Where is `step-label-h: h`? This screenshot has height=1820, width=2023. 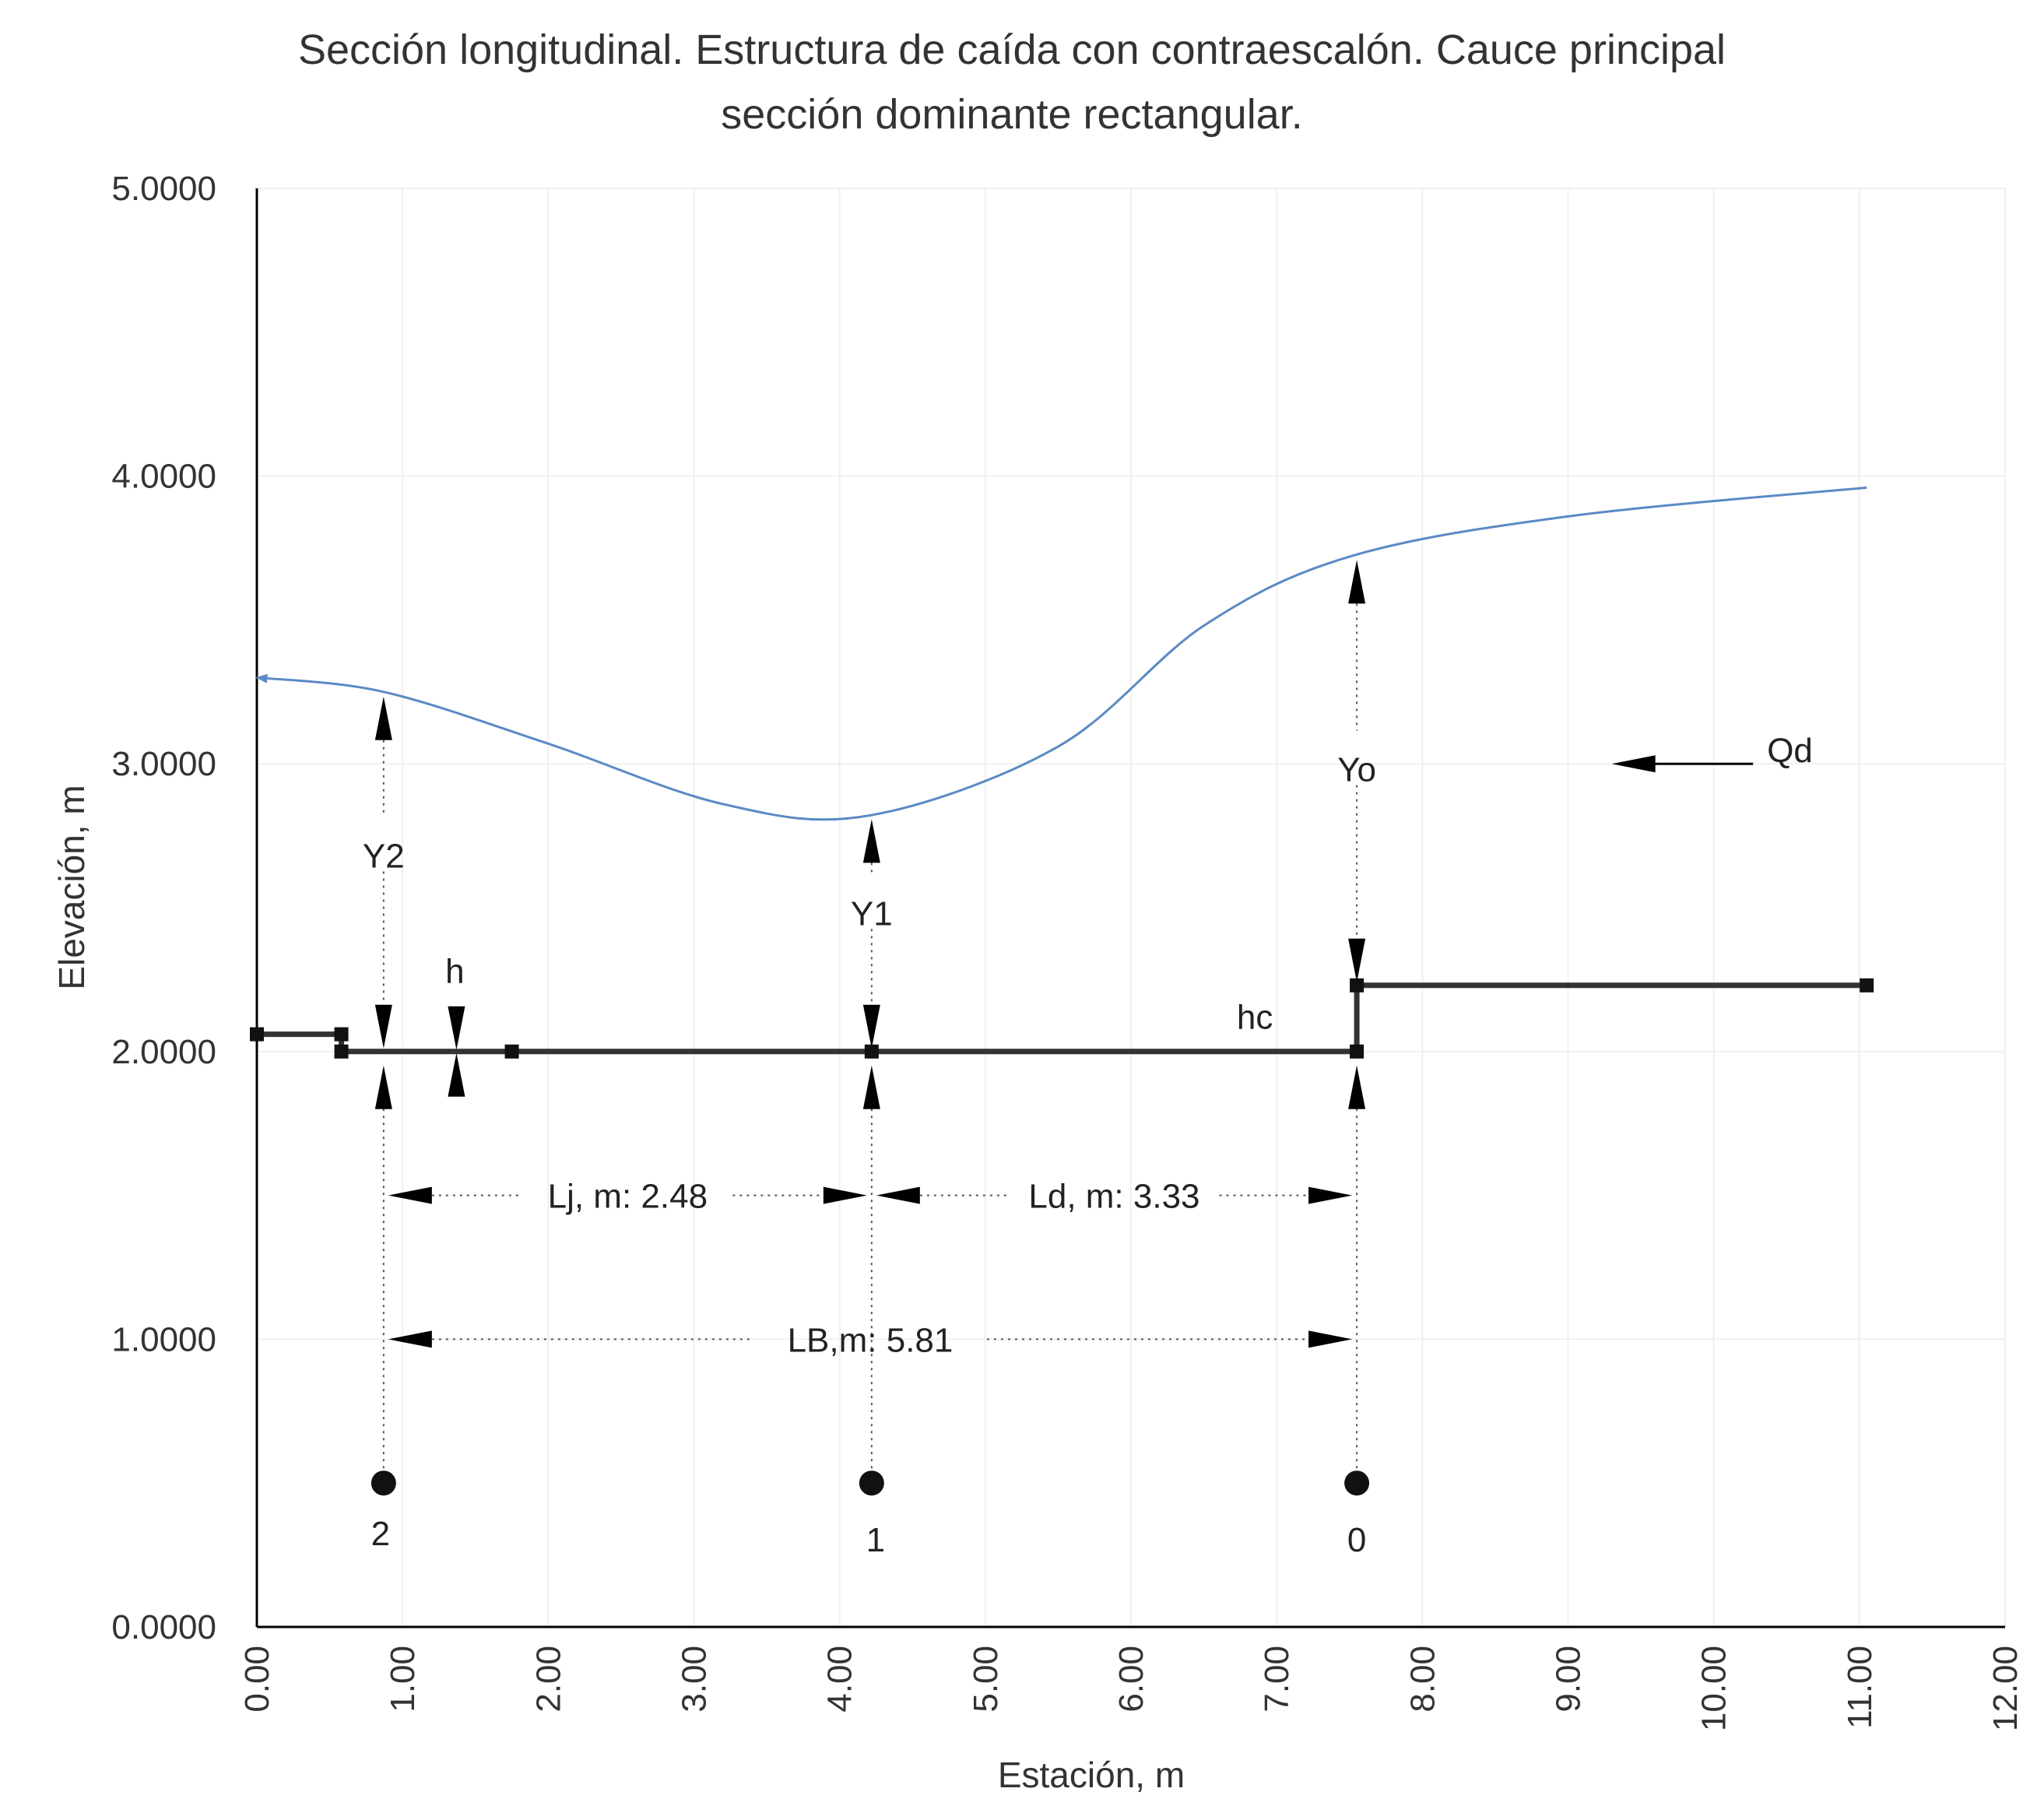 step-label-h: h is located at coordinates (454, 971).